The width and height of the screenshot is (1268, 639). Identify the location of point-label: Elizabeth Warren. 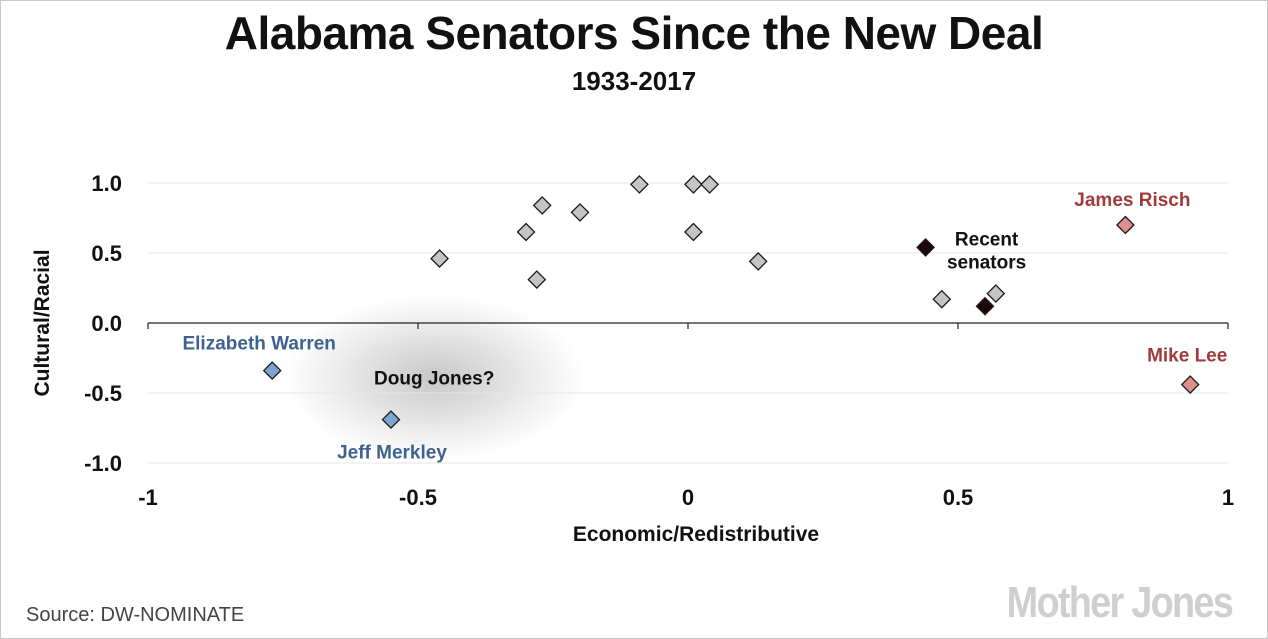
(258, 344).